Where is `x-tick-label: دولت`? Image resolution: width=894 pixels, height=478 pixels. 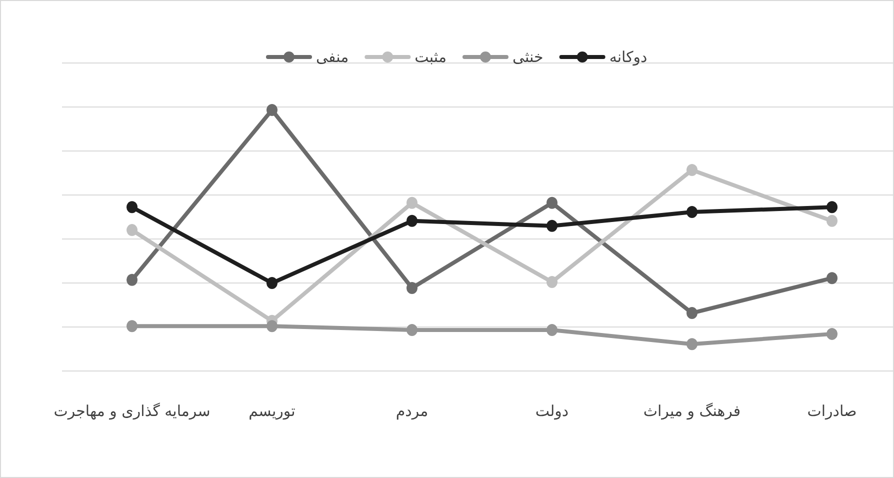
x-tick-label: دولت is located at coordinates (552, 411).